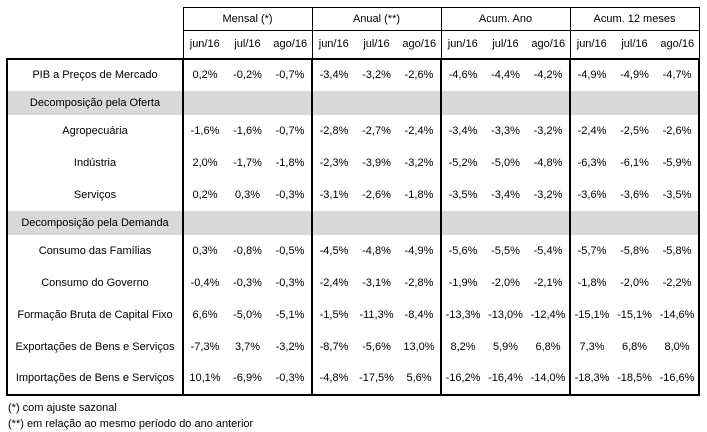  What do you see at coordinates (333, 162) in the screenshot?
I see `value-cell: -2,3%` at bounding box center [333, 162].